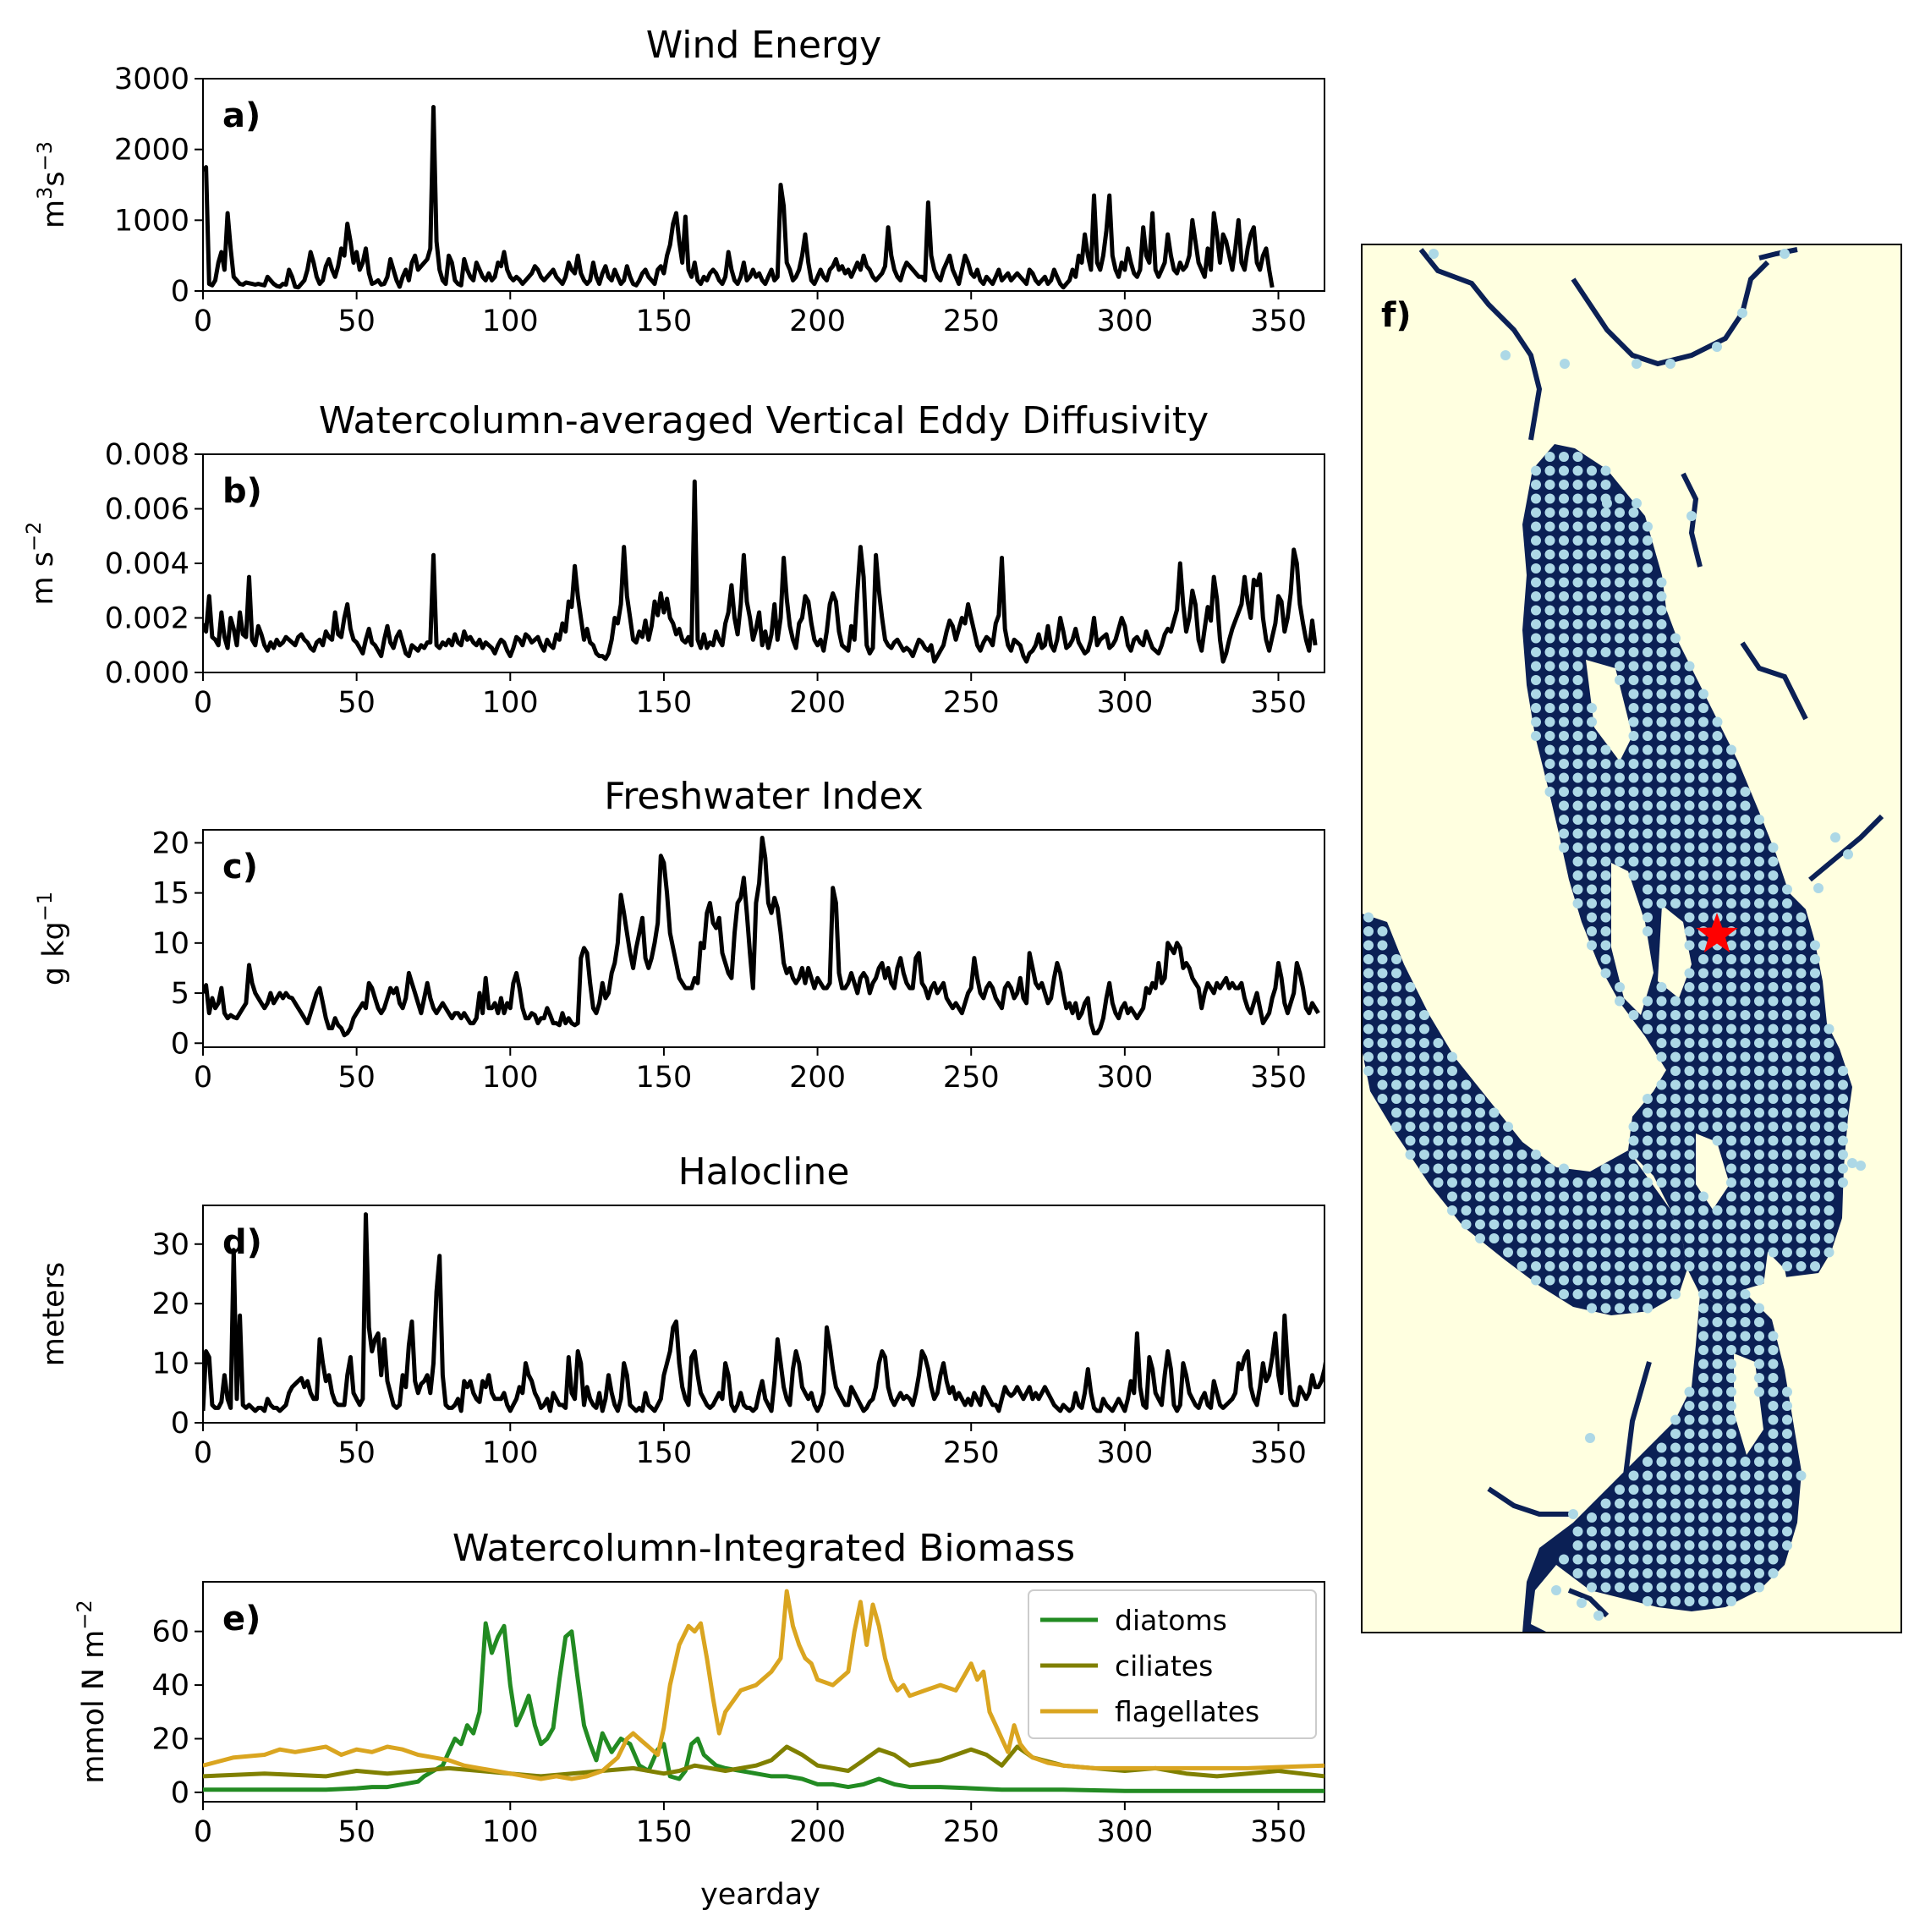 The height and width of the screenshot is (1932, 1925). What do you see at coordinates (1171, 1621) in the screenshot?
I see `legend-label-diatoms: diatoms` at bounding box center [1171, 1621].